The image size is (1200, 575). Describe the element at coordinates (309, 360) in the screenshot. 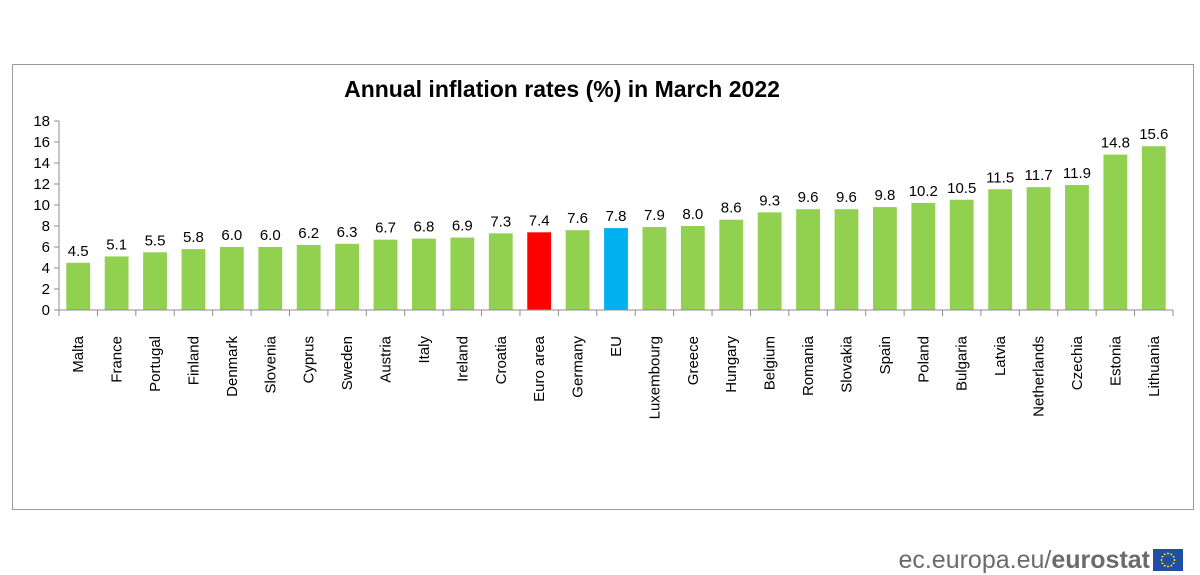

I see `category-label: Cyprus` at that location.